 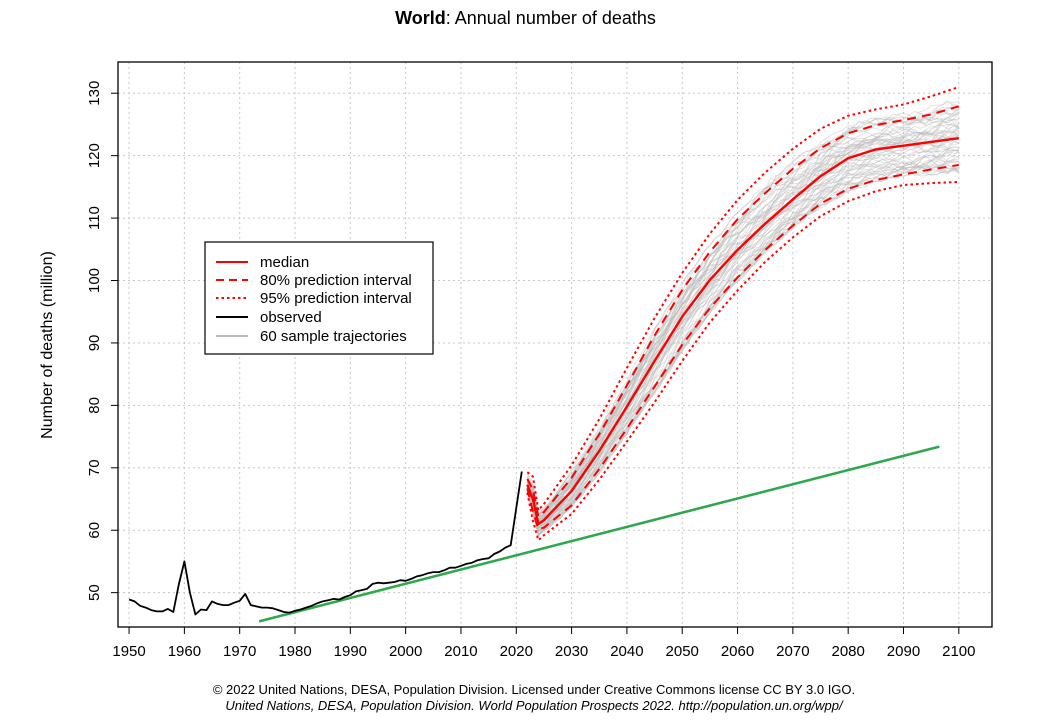 I want to click on x-tick-label: 1990, so click(x=350, y=651).